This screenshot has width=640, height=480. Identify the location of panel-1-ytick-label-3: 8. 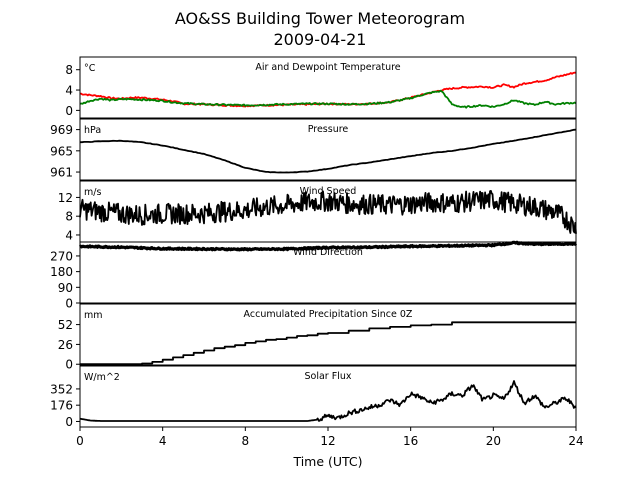
(69, 70).